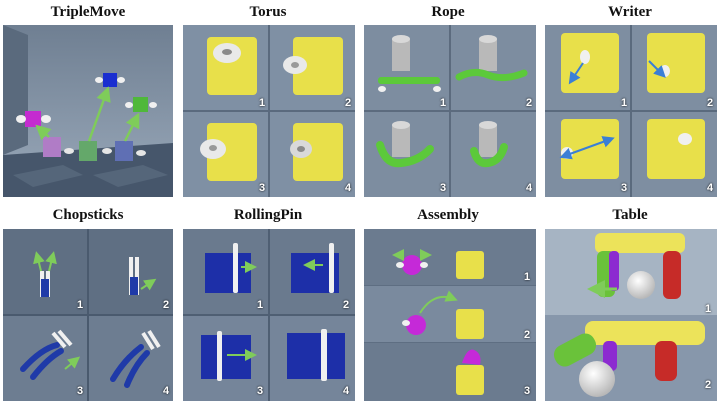  What do you see at coordinates (88, 315) in the screenshot?
I see `chopsticks-panel: 1 2 3 4` at bounding box center [88, 315].